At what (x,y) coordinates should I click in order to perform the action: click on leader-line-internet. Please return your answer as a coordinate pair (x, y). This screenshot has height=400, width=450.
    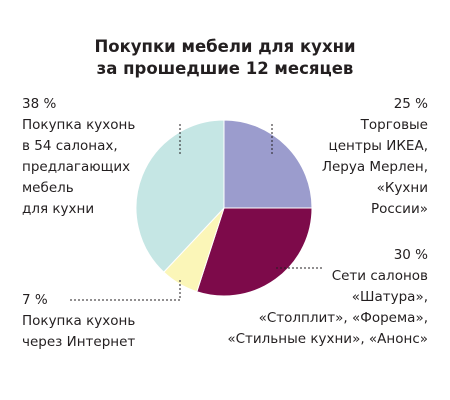
    Looking at the image, I should click on (125, 290).